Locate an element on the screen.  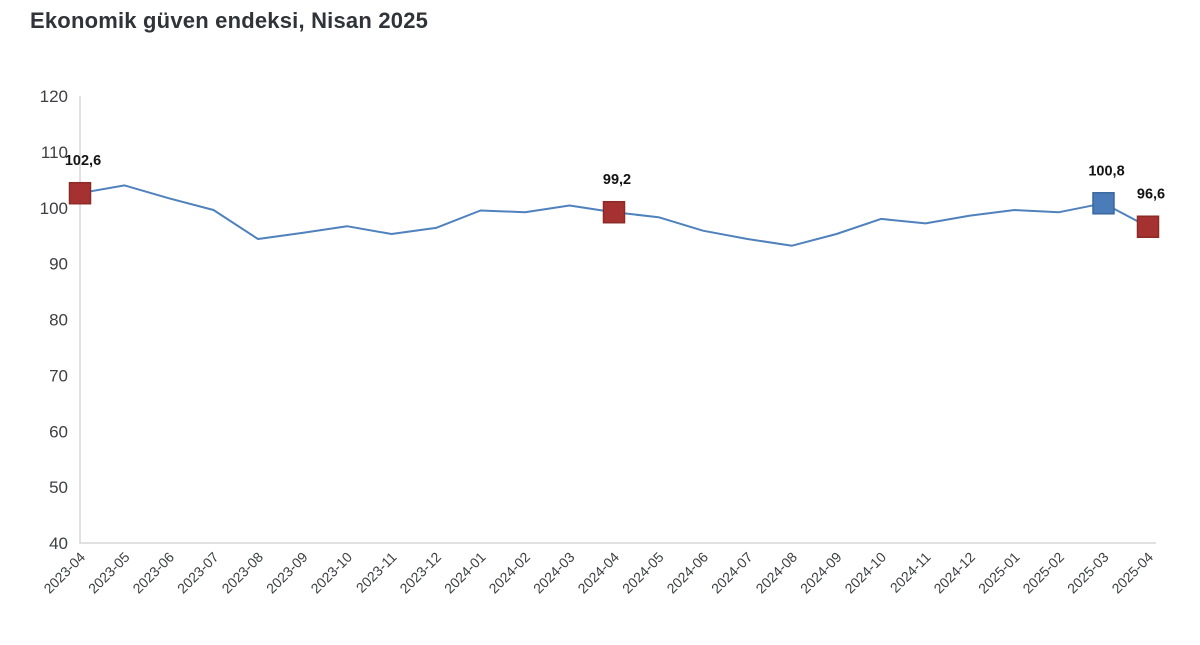
x-tick-label: 2025-04 is located at coordinates (1132, 573).